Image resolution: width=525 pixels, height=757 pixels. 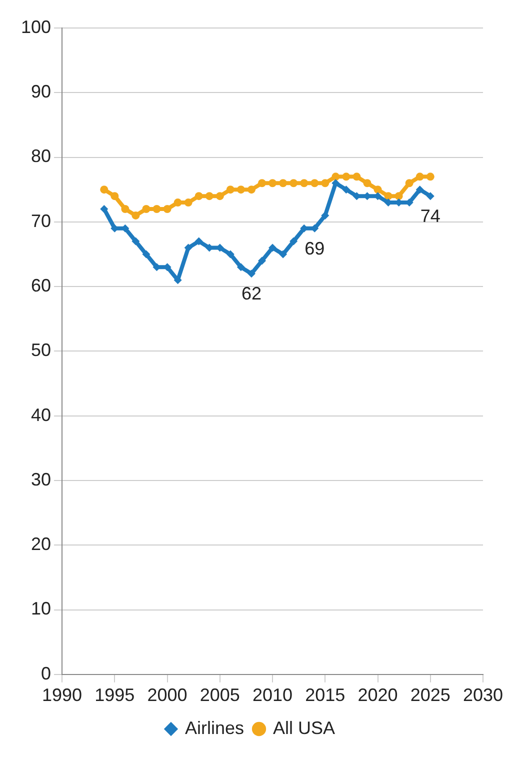 What do you see at coordinates (41, 544) in the screenshot?
I see `y-tick-label: 20` at bounding box center [41, 544].